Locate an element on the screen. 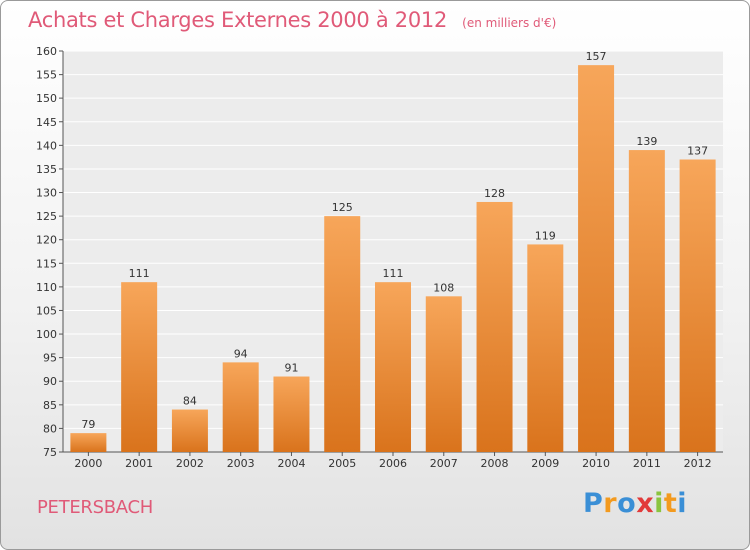  logo-letter: r is located at coordinates (610, 503).